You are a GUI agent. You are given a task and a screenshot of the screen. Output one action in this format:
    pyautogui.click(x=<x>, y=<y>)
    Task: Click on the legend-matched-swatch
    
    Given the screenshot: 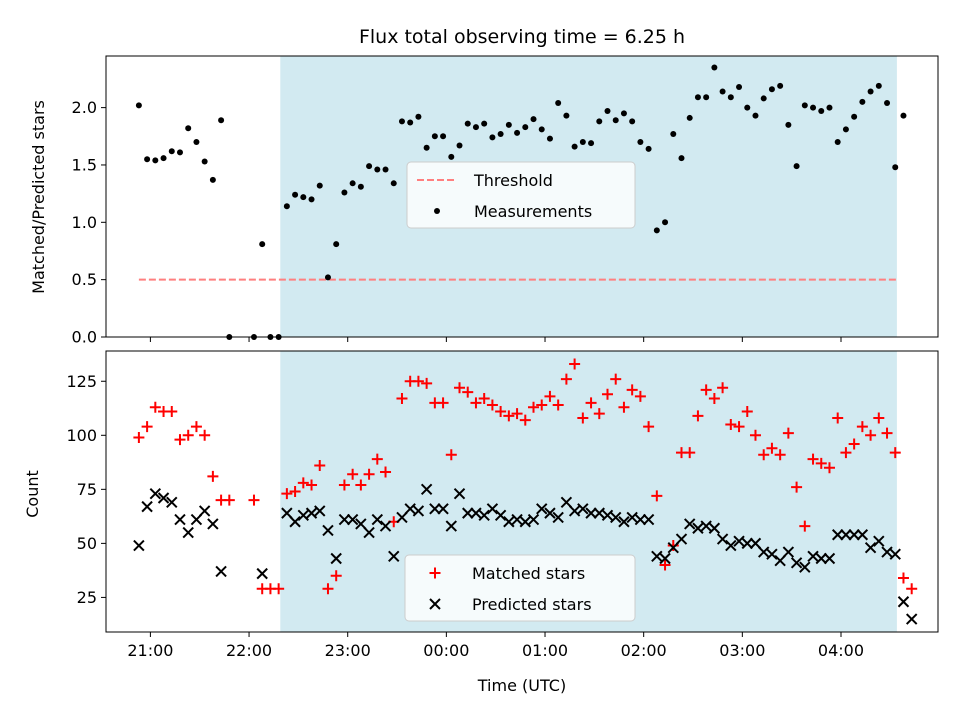 What is the action you would take?
    pyautogui.click(x=435, y=573)
    